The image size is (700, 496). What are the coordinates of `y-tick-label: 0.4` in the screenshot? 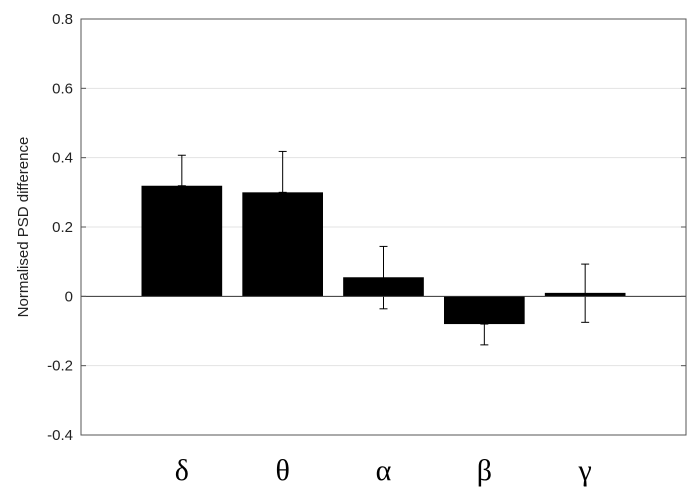 It's located at (62, 158).